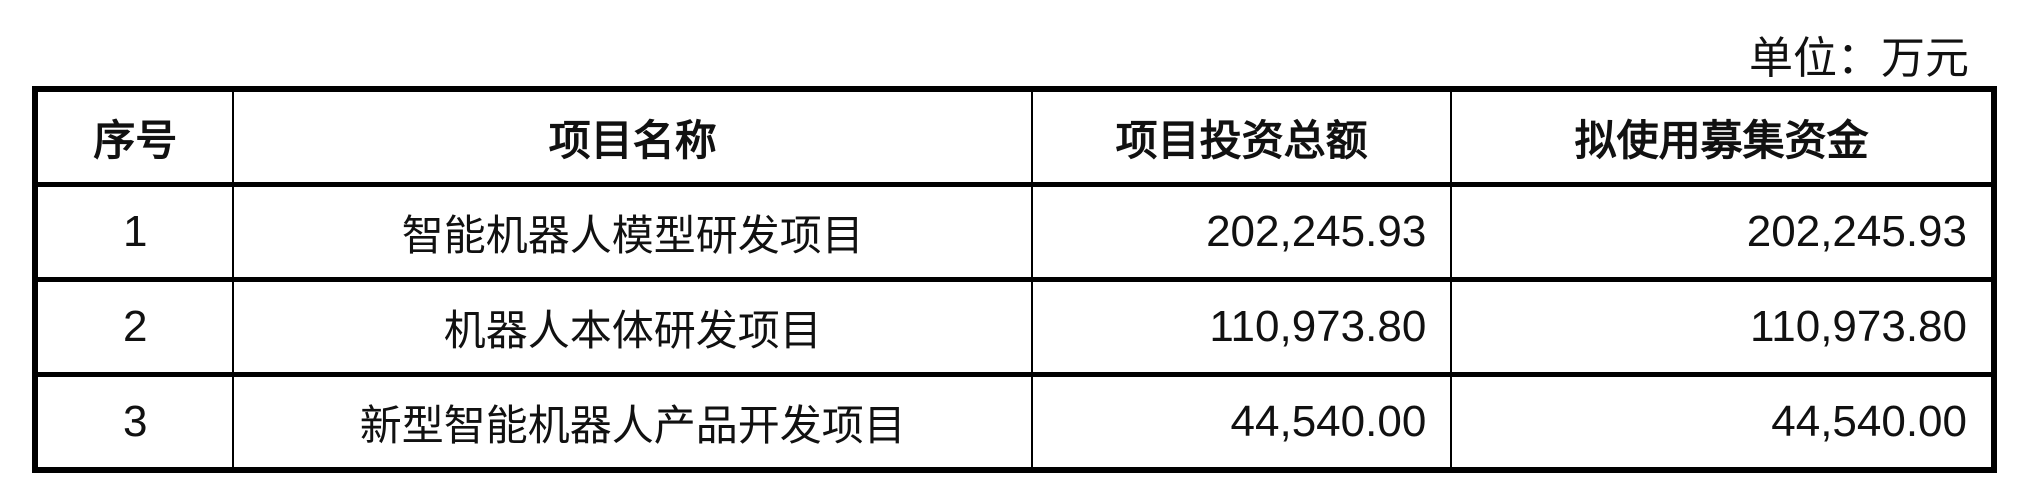 This screenshot has height=488, width=2032. Describe the element at coordinates (1722, 422) in the screenshot. I see `cell-raised-funds: 44,540.00` at that location.